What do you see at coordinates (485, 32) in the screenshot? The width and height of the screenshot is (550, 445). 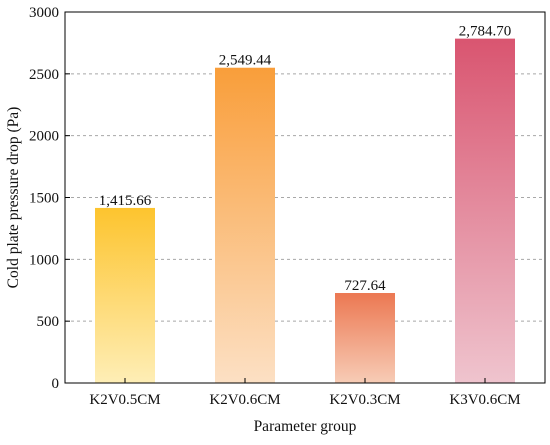 I see `data-label: 2,784.70` at bounding box center [485, 32].